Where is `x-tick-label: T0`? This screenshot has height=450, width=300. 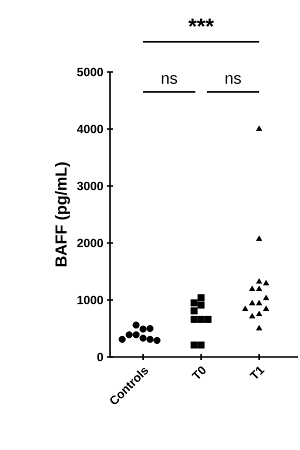 x-tick-label: T0 is located at coordinates (198, 372).